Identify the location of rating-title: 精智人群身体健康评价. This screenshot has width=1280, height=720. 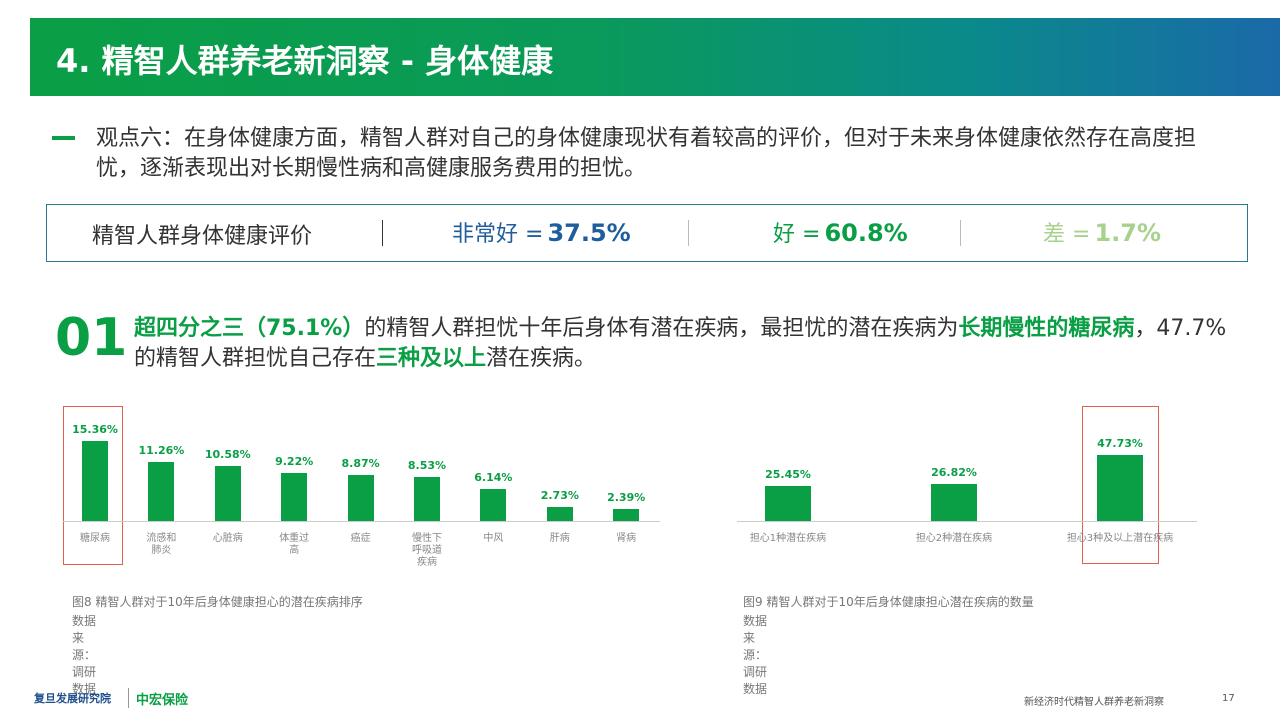
(202, 236).